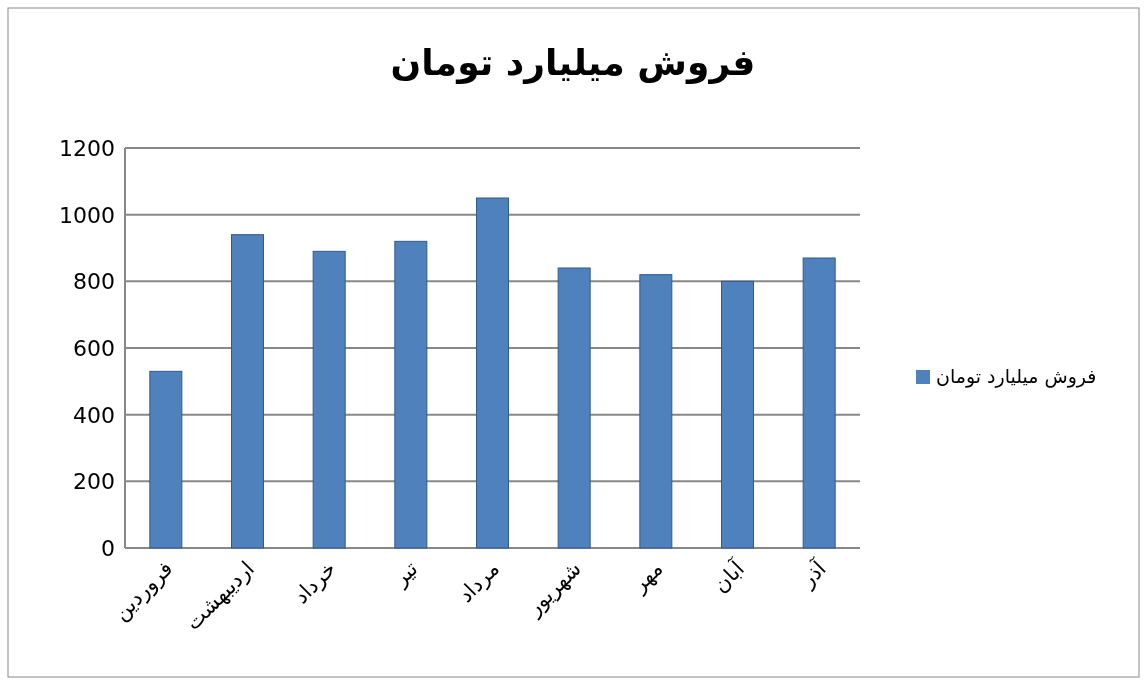 This screenshot has width=1147, height=685. What do you see at coordinates (813, 574) in the screenshot?
I see `x-tick-label: آذر` at bounding box center [813, 574].